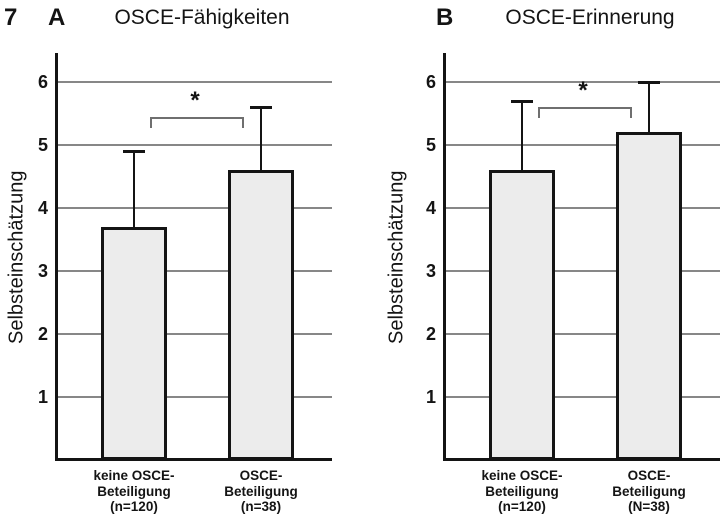 The image size is (720, 519). I want to click on figure-number: 7, so click(11, 17).